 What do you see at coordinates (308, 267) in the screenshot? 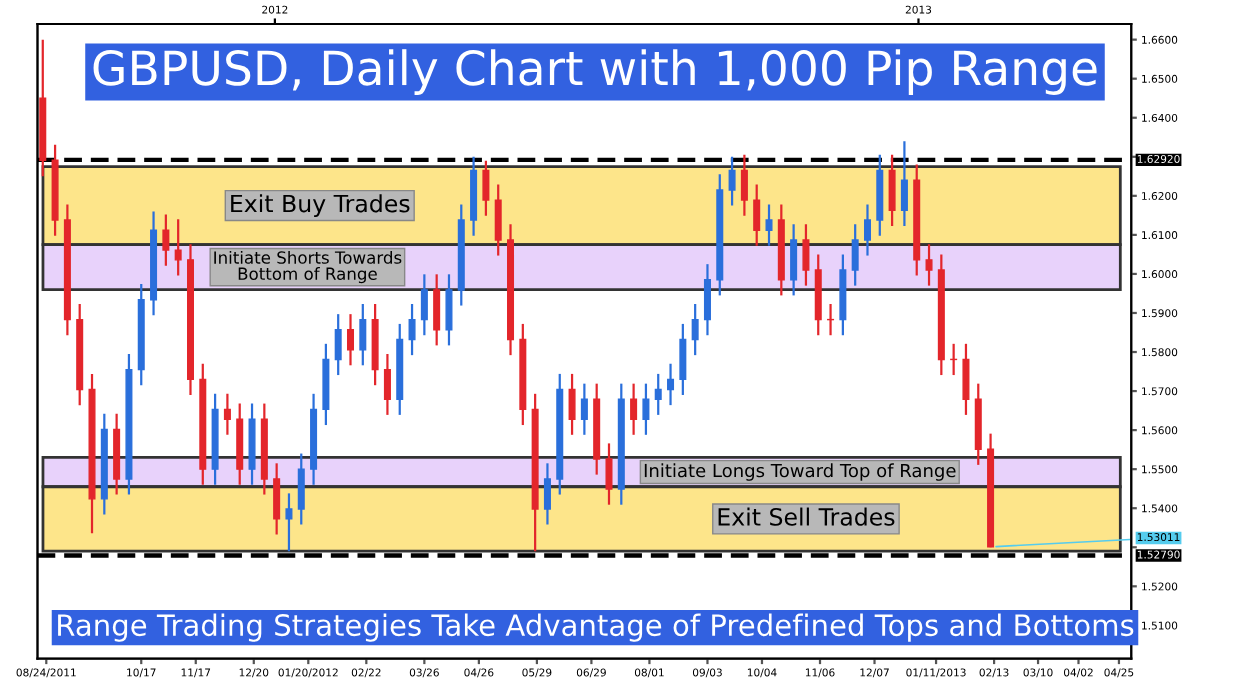
I see `band-label: Initiate Shorts Towards Bottom of Range` at bounding box center [308, 267].